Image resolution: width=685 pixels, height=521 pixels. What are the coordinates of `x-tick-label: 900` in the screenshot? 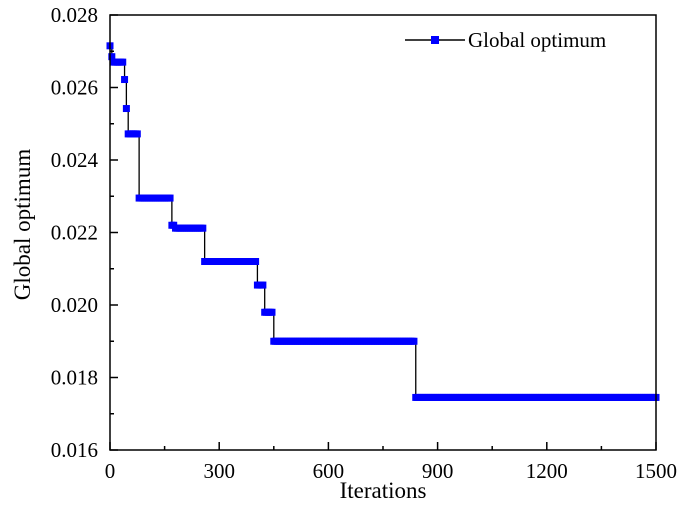 It's located at (438, 471).